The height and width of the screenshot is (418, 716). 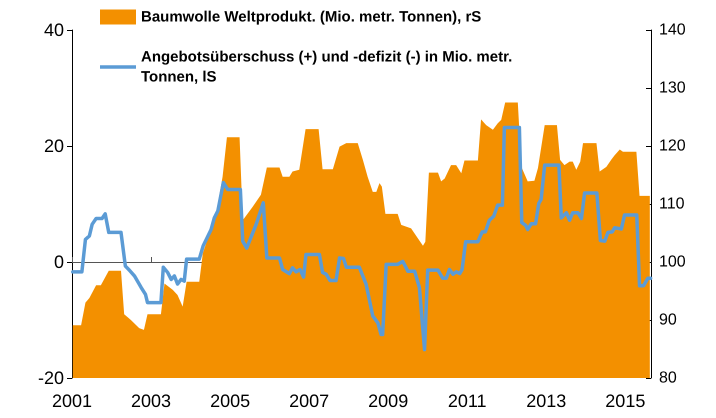 I want to click on y2-tick-label: 110, so click(x=672, y=204).